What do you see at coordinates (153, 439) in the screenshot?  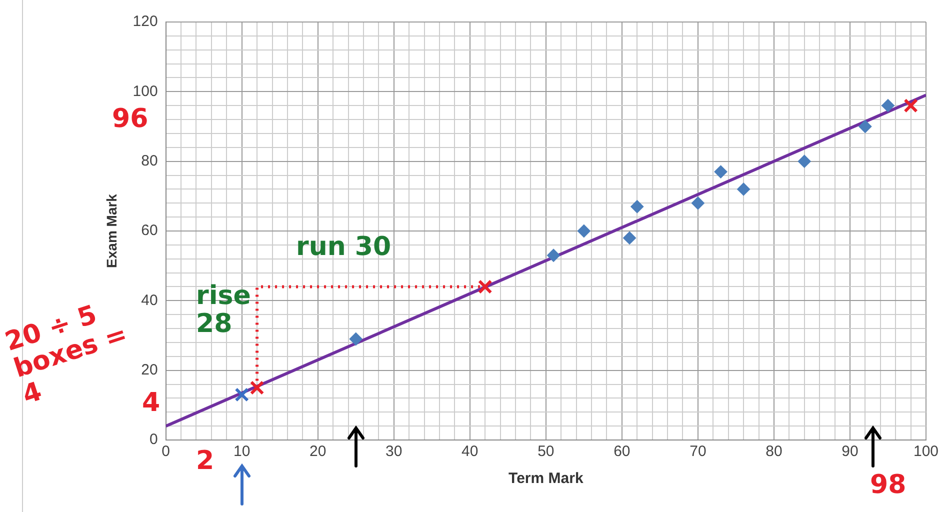 I see `y-tick-label: 0` at bounding box center [153, 439].